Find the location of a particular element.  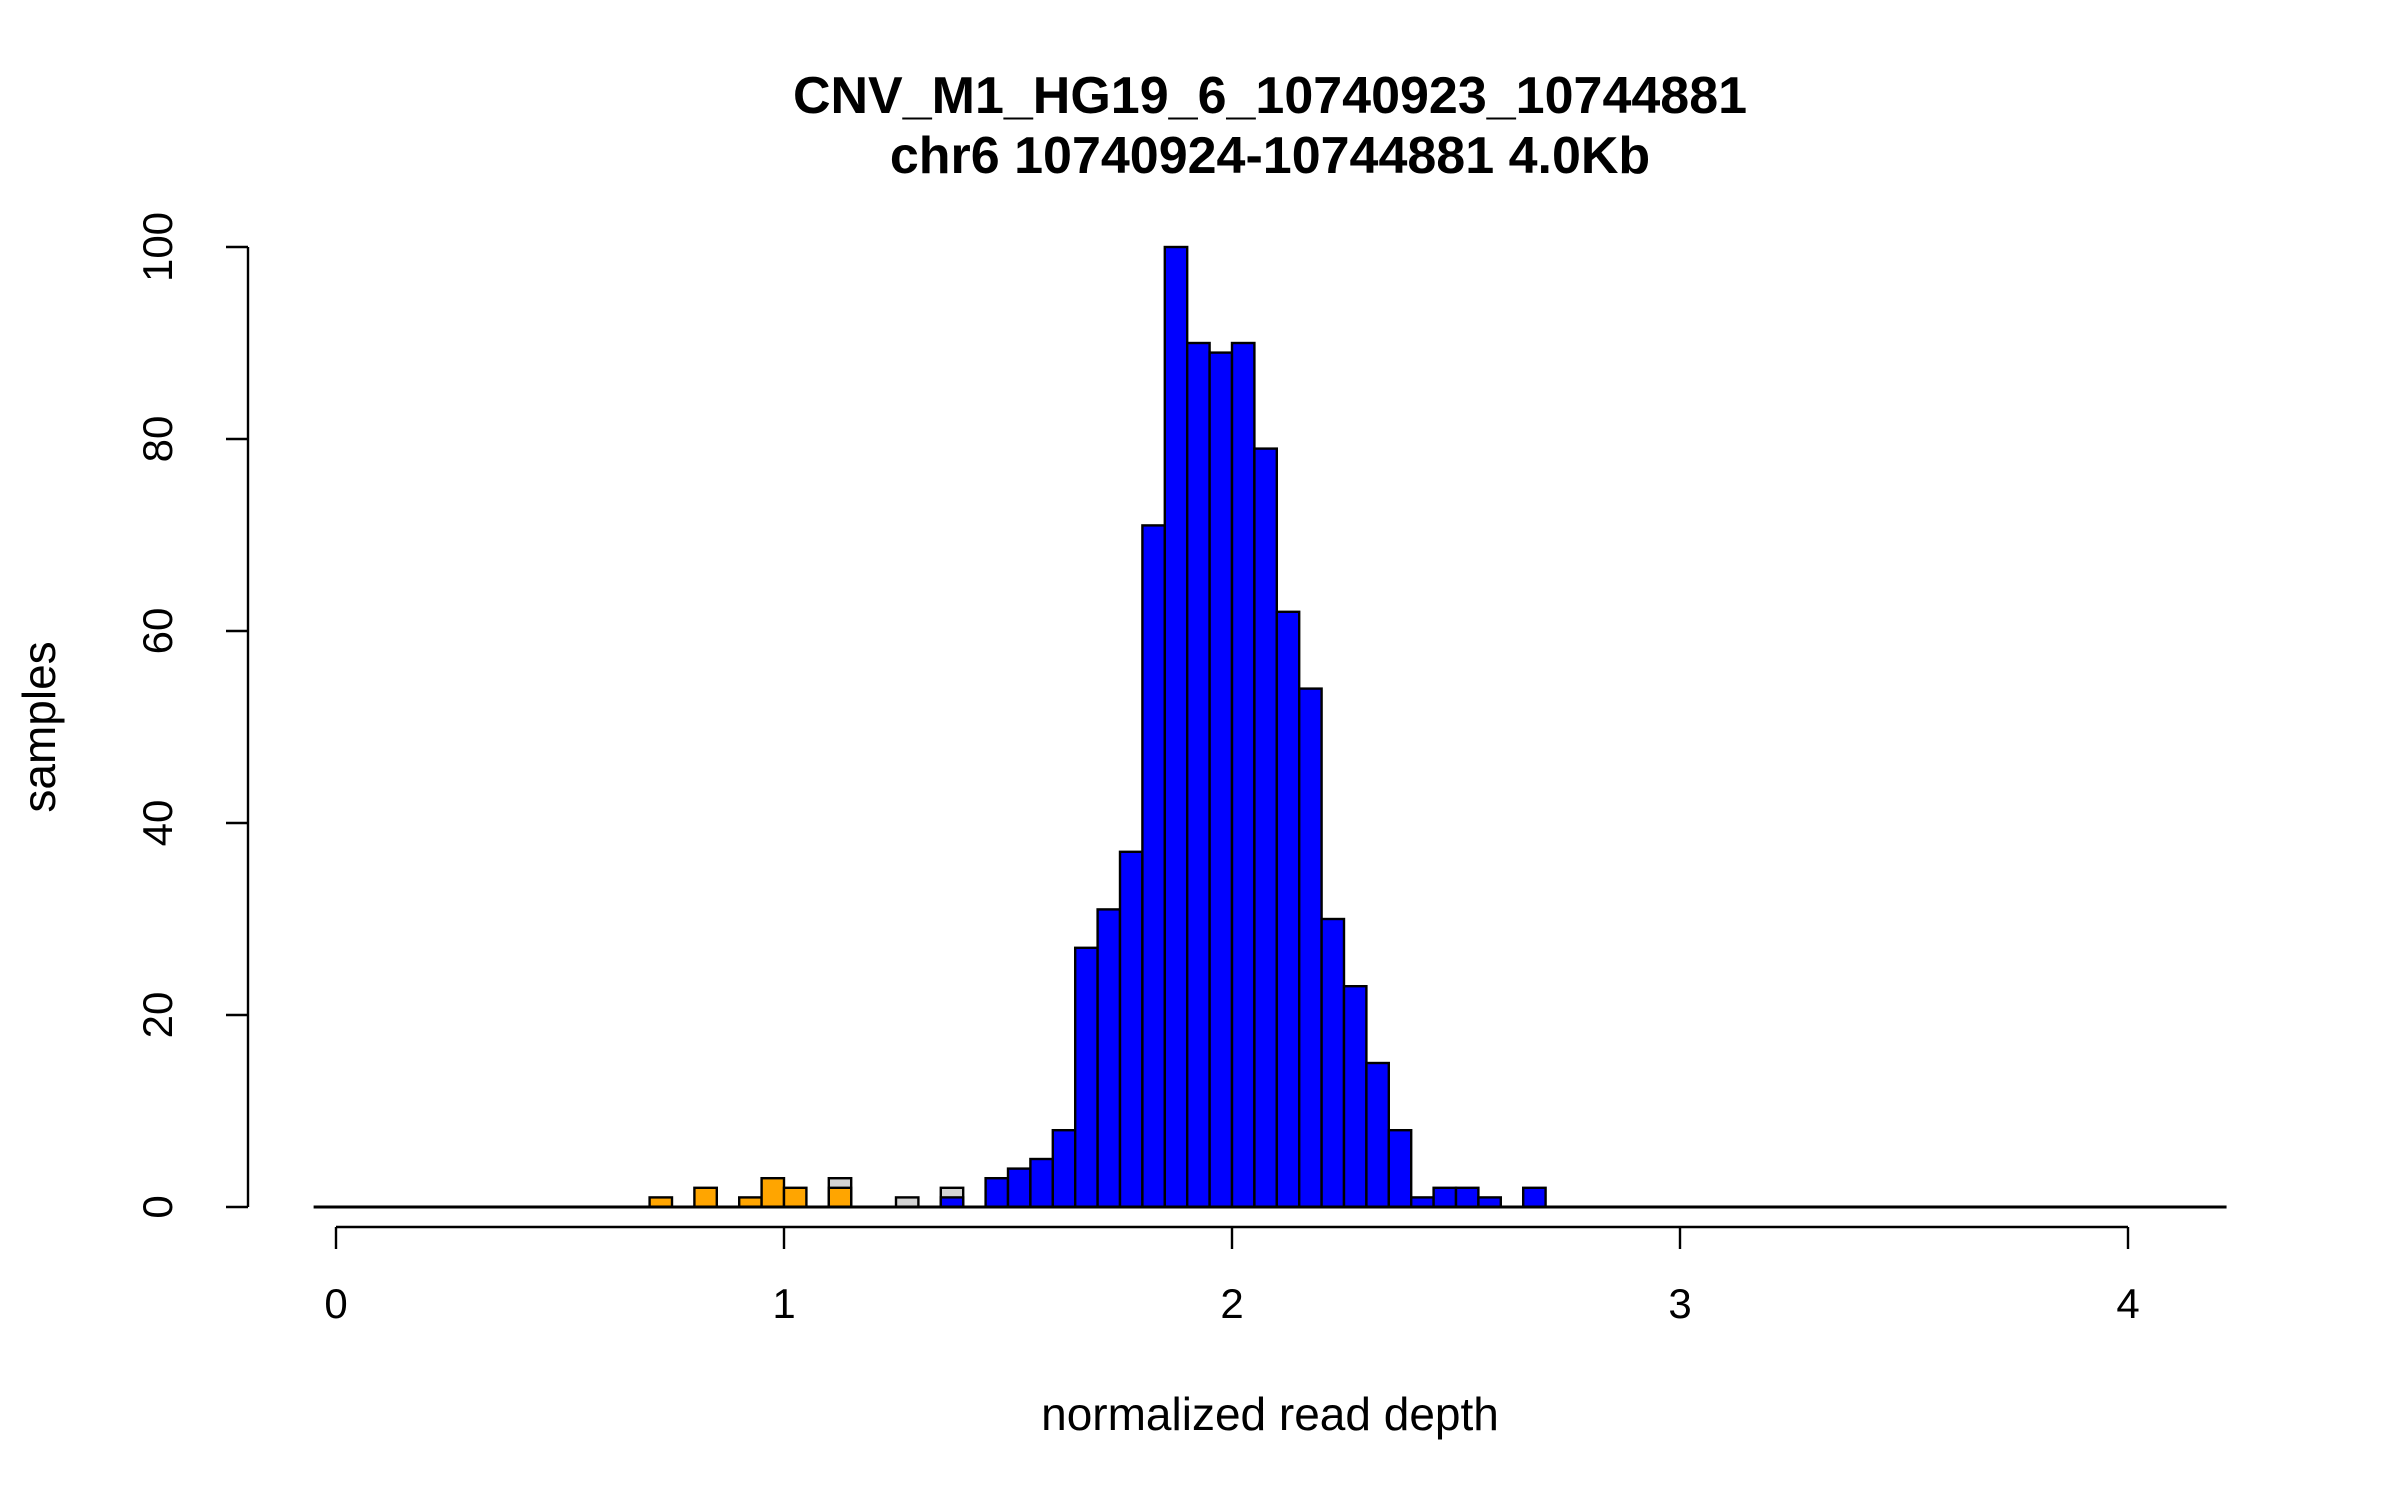

y-tick-label: 0 is located at coordinates (157, 1206).